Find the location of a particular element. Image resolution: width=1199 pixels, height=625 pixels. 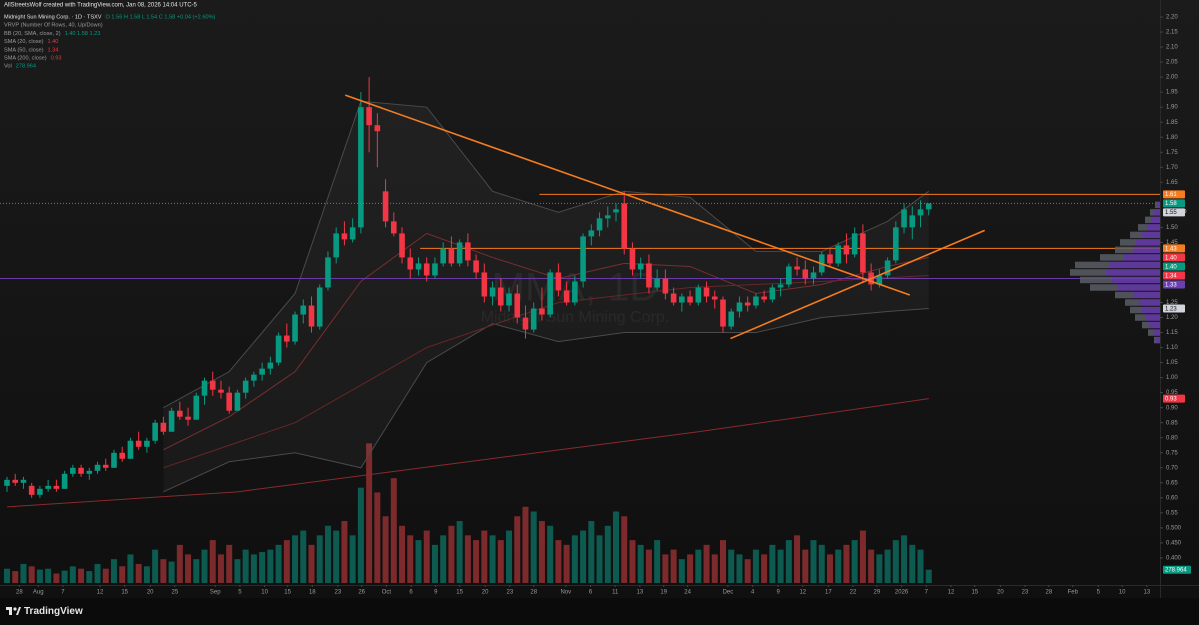

y-tick-label: 1.45 is located at coordinates (1172, 243).